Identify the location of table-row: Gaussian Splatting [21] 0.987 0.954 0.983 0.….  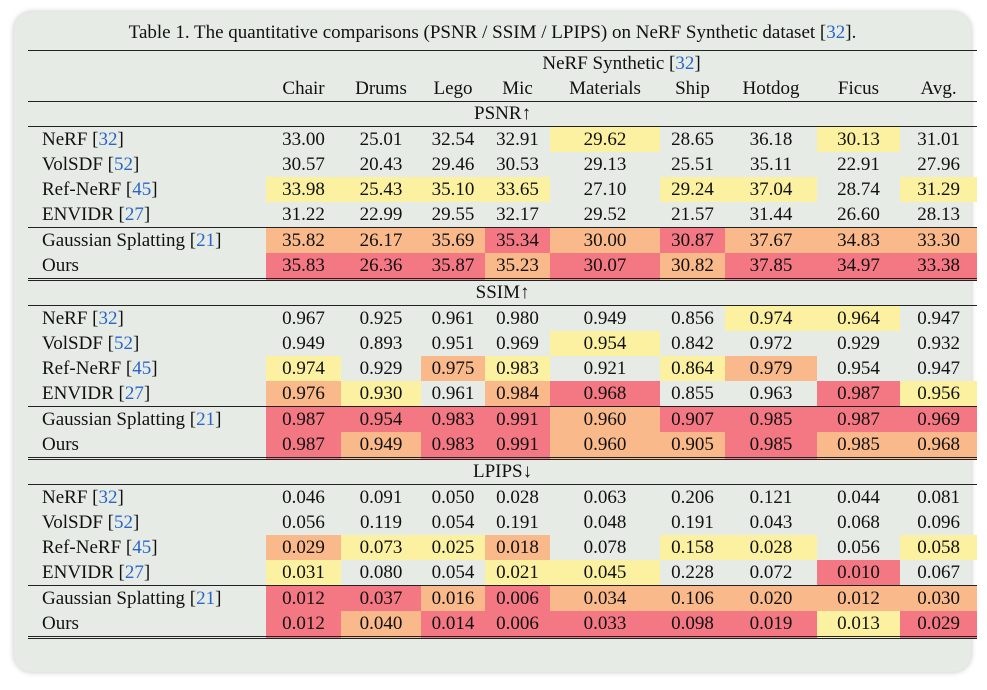
(503, 419).